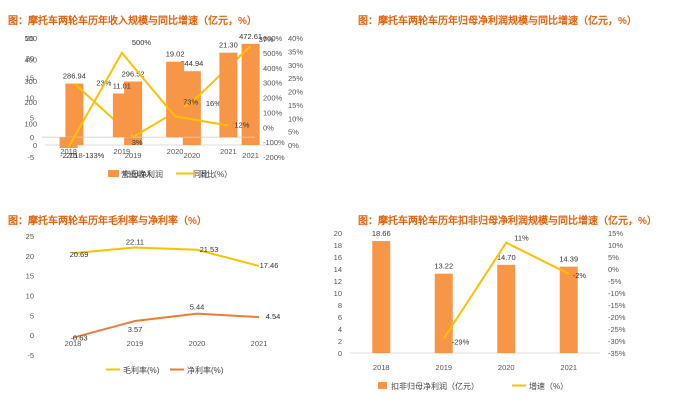 The width and height of the screenshot is (700, 401). What do you see at coordinates (548, 386) in the screenshot?
I see `legend-label: 增速（%）` at bounding box center [548, 386].